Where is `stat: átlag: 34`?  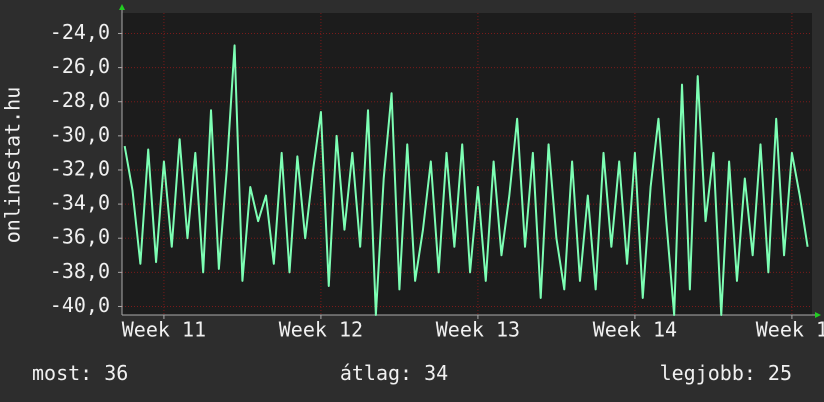
stat: átlag: 34 is located at coordinates (394, 373).